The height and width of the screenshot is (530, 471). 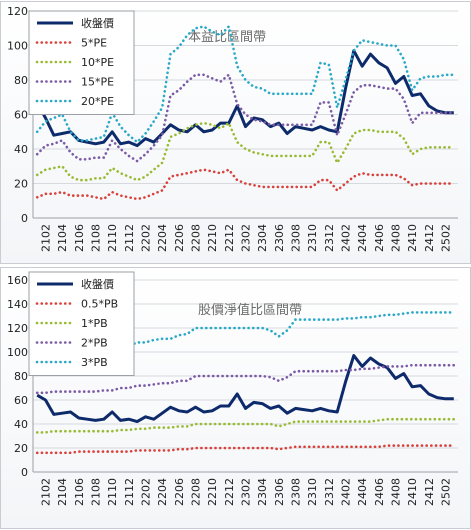 What do you see at coordinates (94, 343) in the screenshot?
I see `legend-label: 2*PB` at bounding box center [94, 343].